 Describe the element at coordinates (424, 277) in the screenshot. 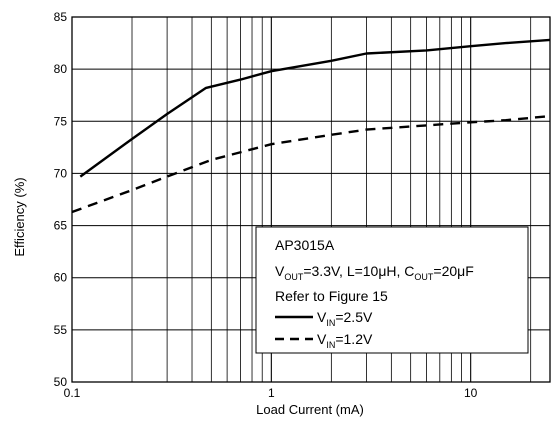

I see `legend-c-sub: OUT` at that location.